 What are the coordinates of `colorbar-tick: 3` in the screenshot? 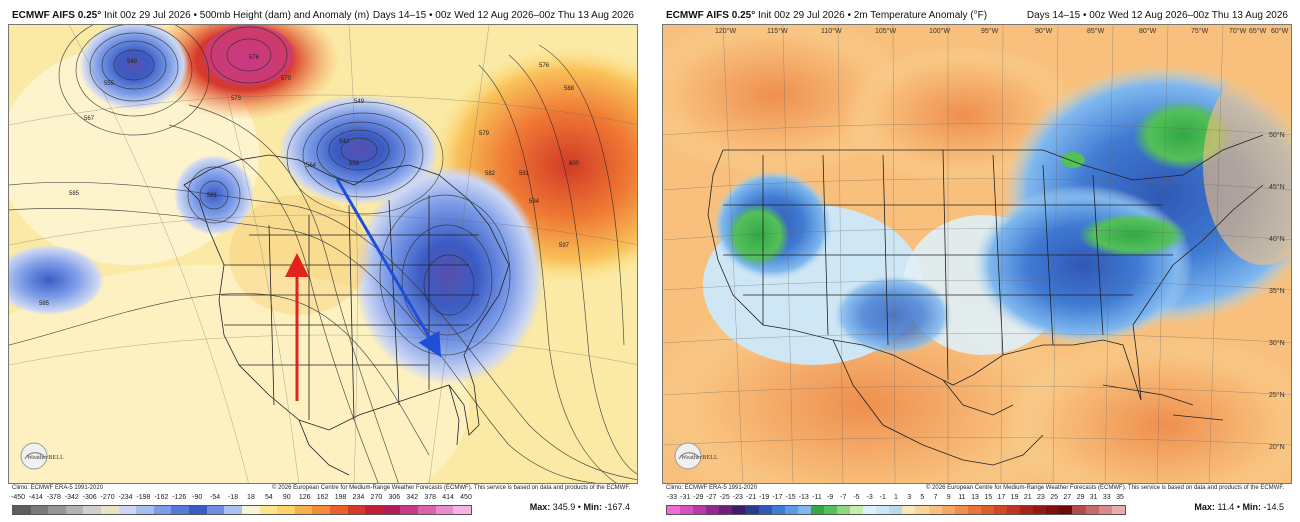 It's located at (909, 497).